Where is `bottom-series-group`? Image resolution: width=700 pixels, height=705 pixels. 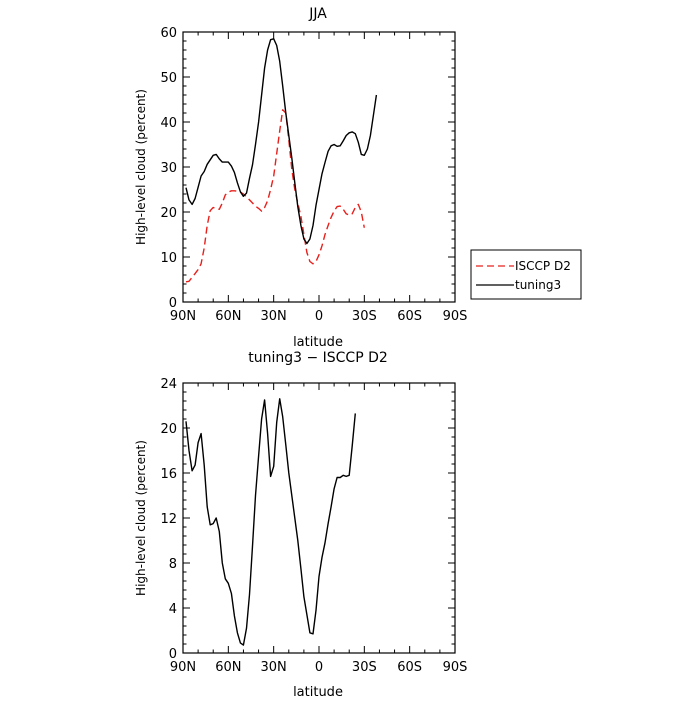 bottom-series-group is located at coordinates (270, 522).